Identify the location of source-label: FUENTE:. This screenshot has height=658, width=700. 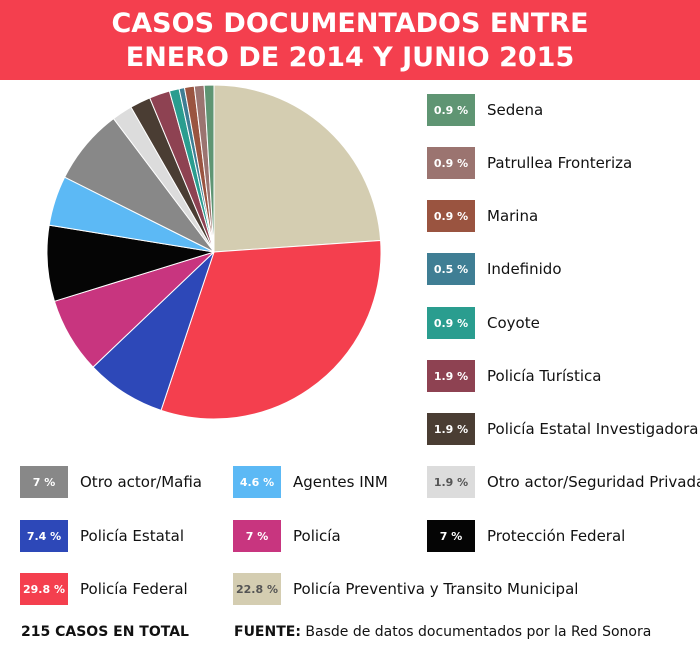
(267, 632).